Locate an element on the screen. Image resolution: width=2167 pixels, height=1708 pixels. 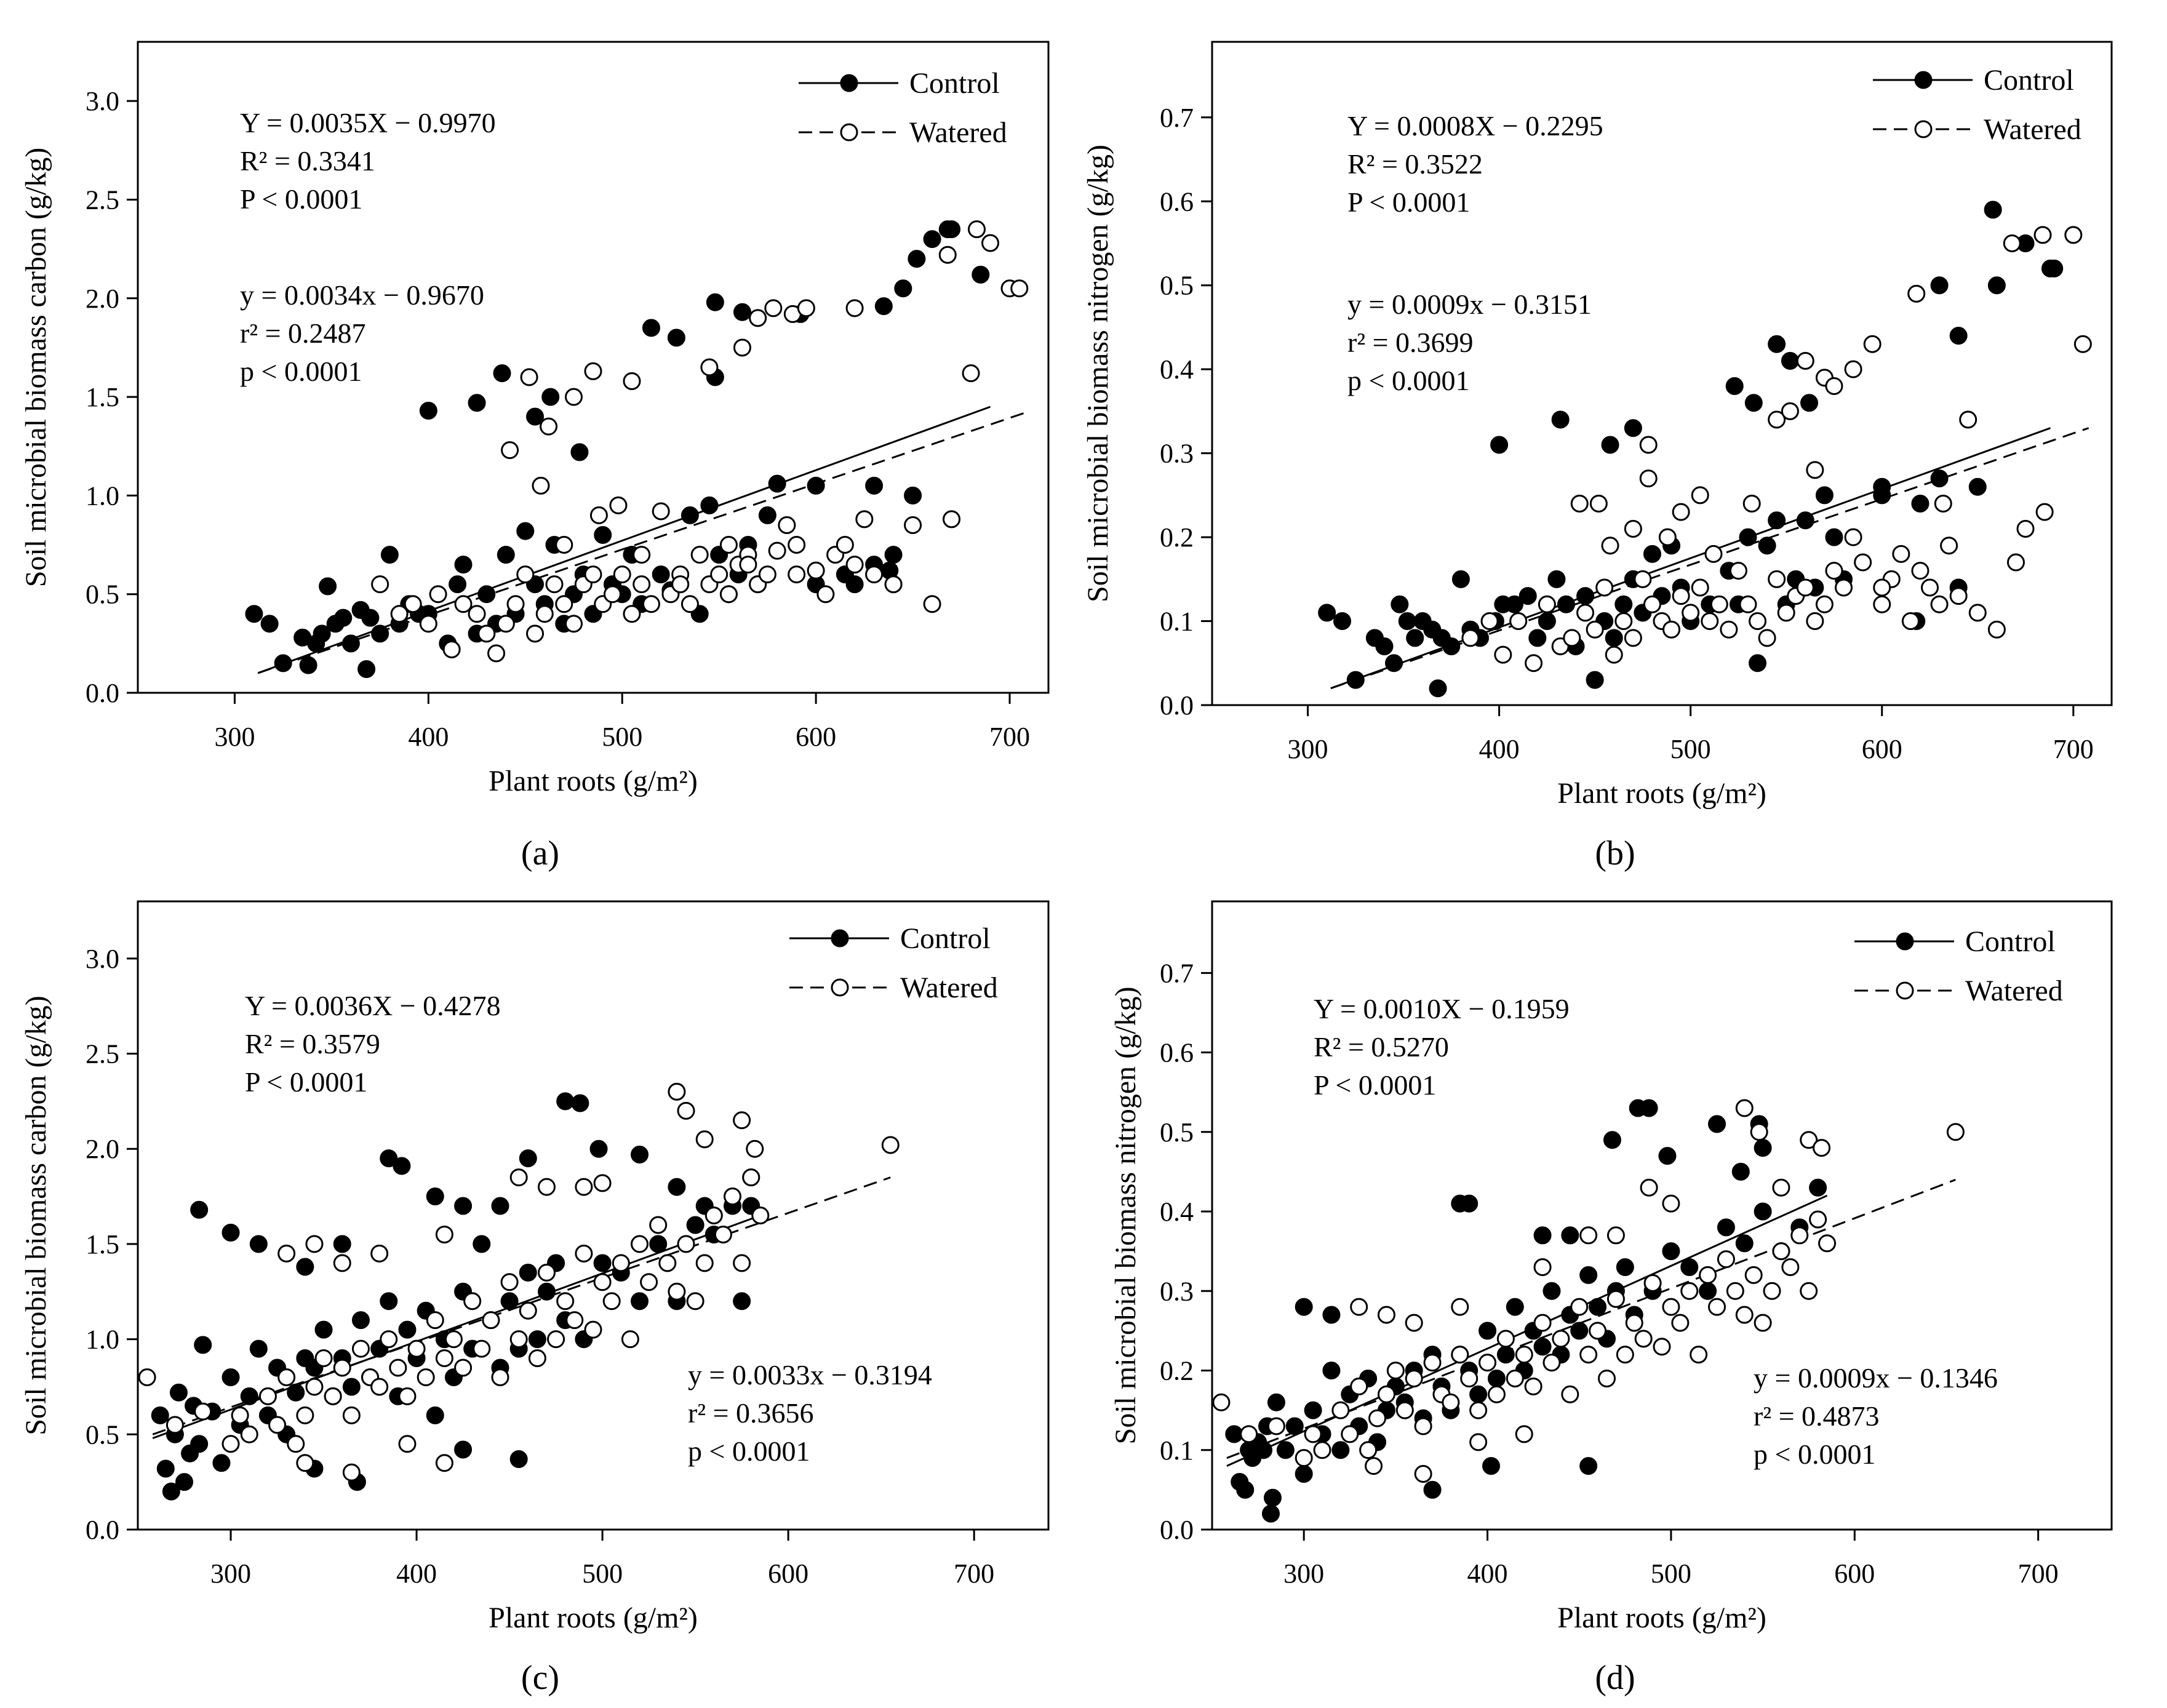
y-tick-label: 0.2 is located at coordinates (1177, 538).